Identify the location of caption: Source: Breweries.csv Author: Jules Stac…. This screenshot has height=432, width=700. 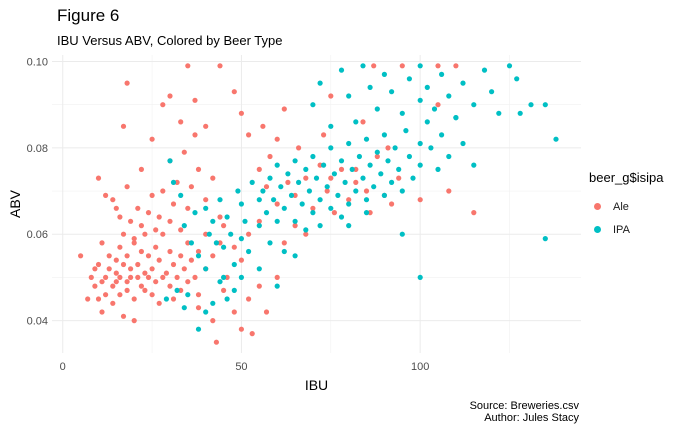
(524, 412).